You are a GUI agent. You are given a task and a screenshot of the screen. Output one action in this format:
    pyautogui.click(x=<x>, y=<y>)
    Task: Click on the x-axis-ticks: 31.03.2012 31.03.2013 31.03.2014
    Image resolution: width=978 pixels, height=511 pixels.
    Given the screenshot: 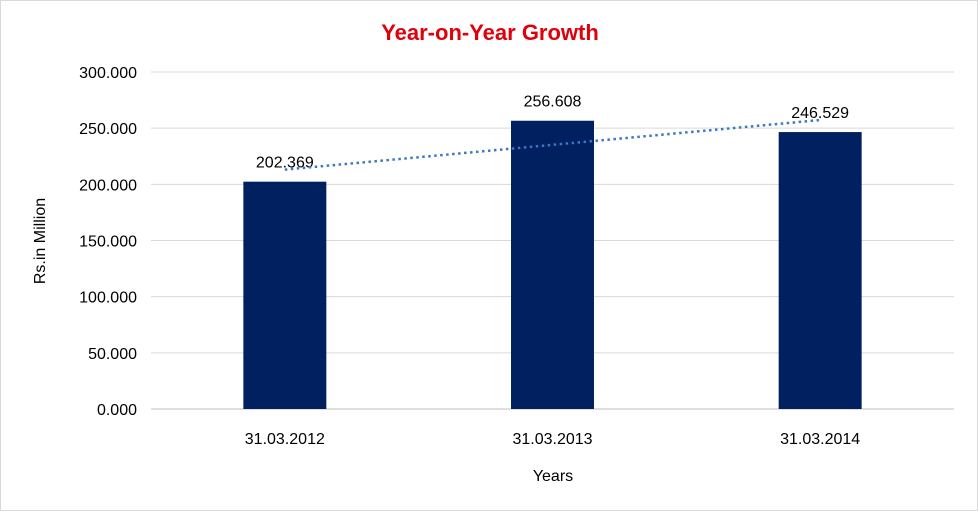 What is the action you would take?
    pyautogui.click(x=553, y=439)
    